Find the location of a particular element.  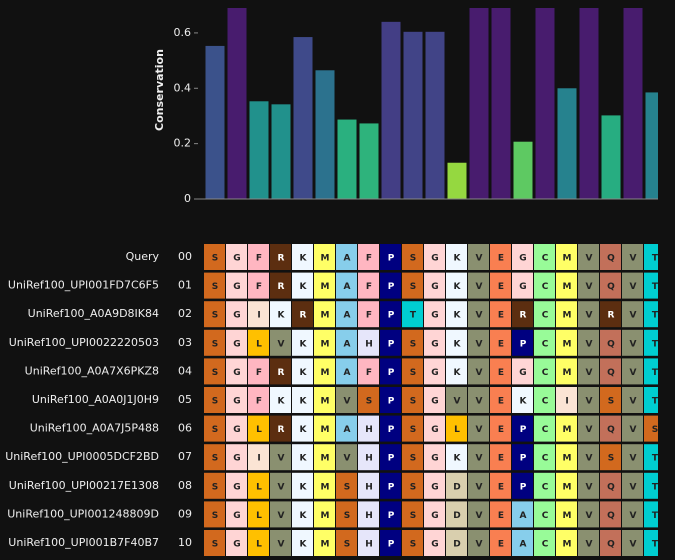

residue: R is located at coordinates (281, 287).